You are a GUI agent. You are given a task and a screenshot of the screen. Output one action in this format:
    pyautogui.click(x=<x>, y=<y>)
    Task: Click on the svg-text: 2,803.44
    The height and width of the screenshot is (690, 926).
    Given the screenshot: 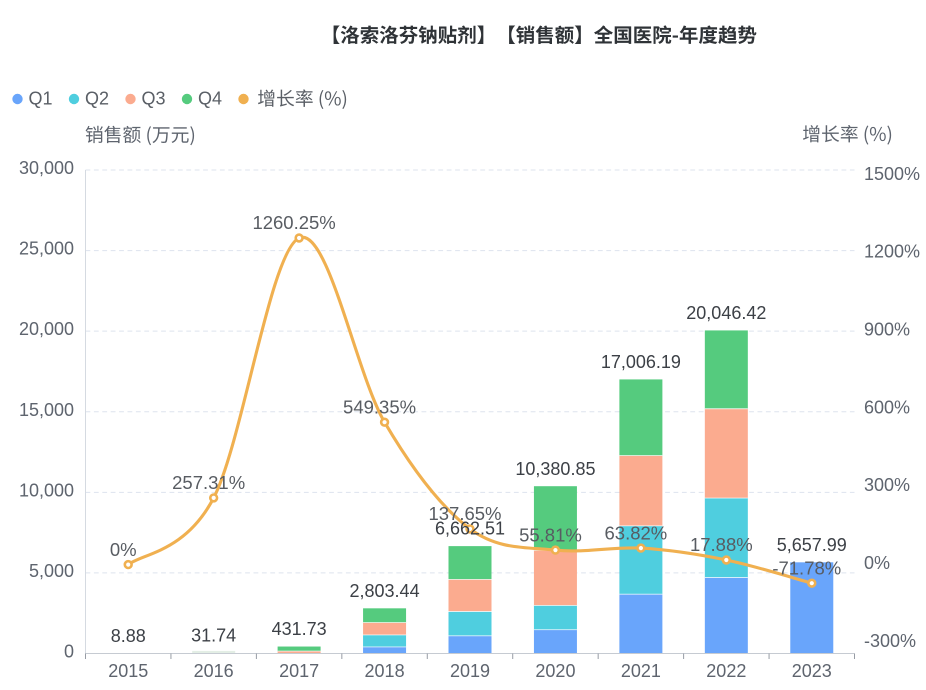 What is the action you would take?
    pyautogui.click(x=385, y=591)
    